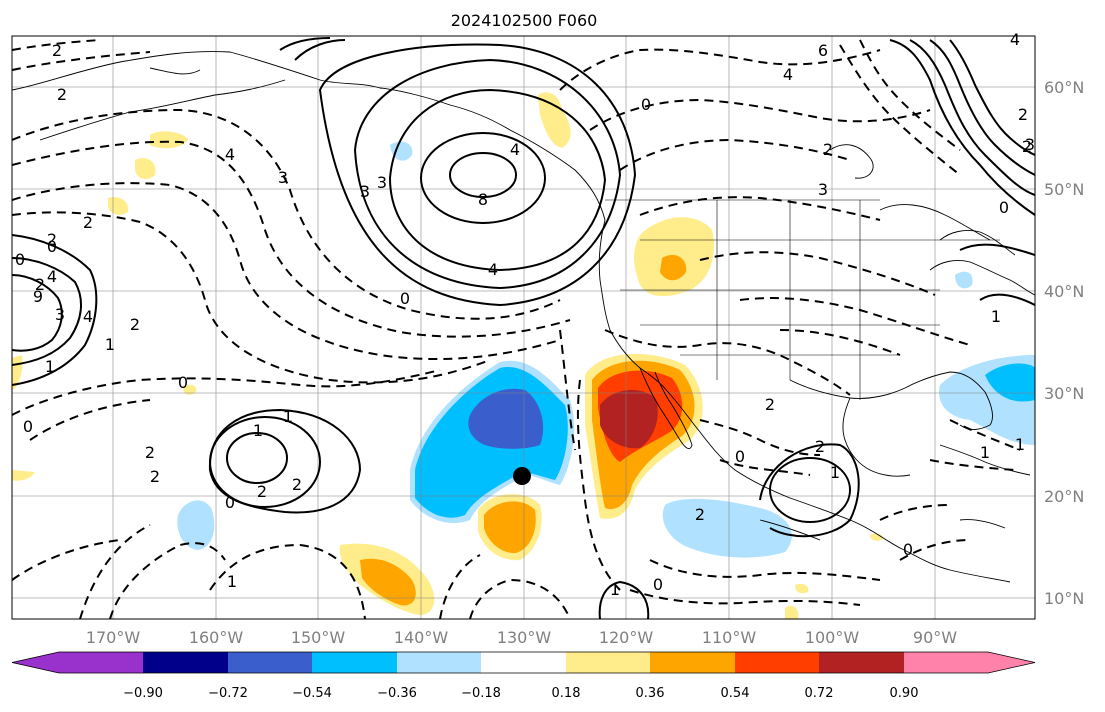  Describe the element at coordinates (421, 637) in the screenshot. I see `lon-label: 140°W` at that location.